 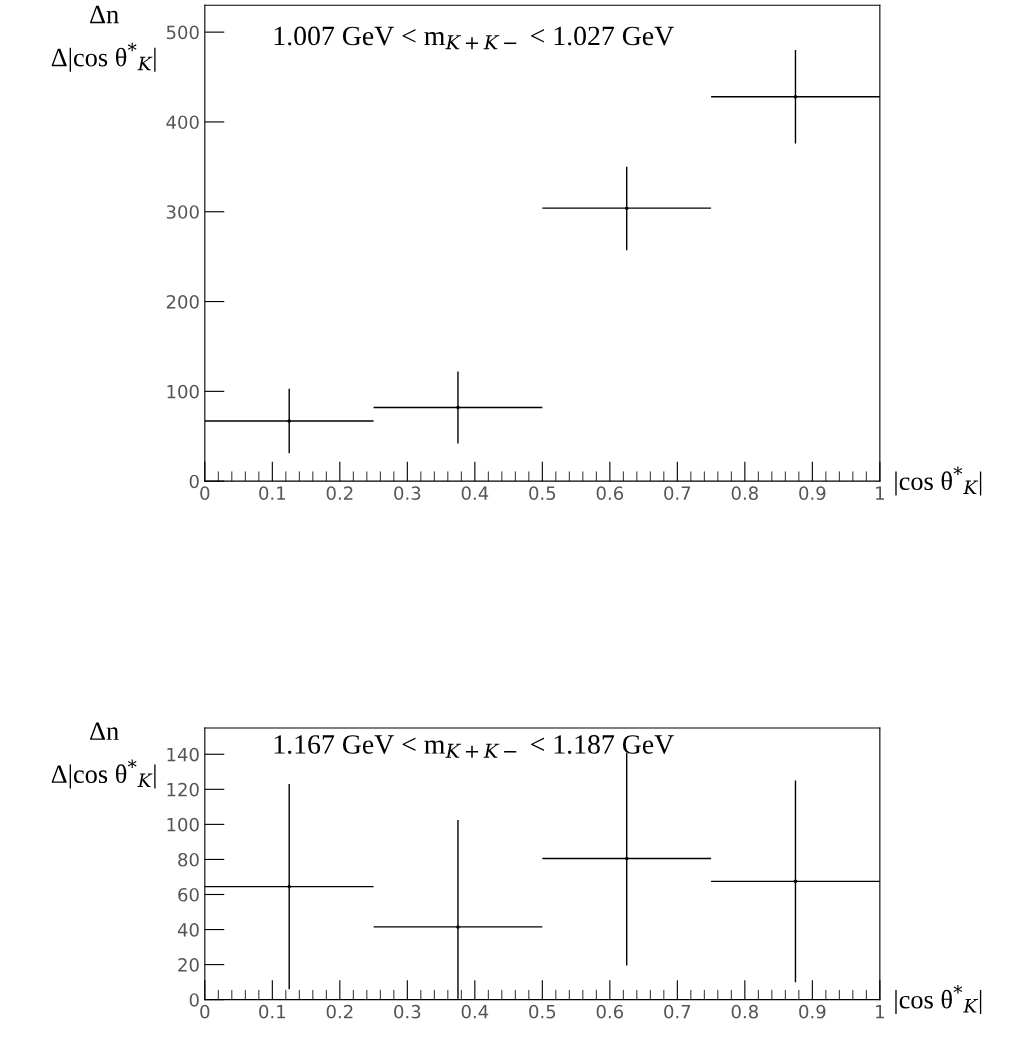 I want to click on y-tick-label: 200, so click(x=182, y=302).